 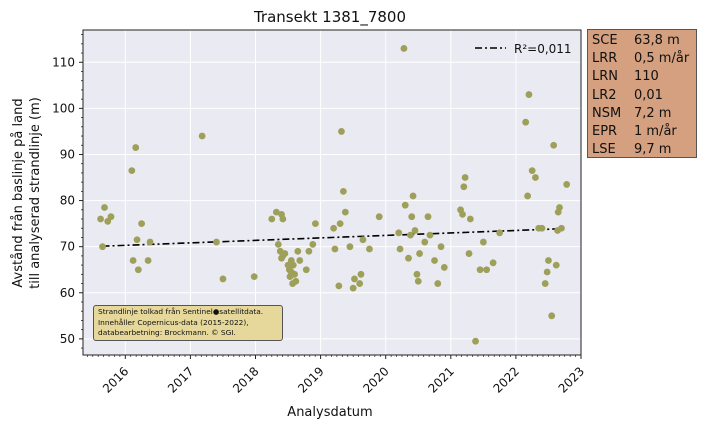 I want to click on stat-key: SCE, so click(x=605, y=40).